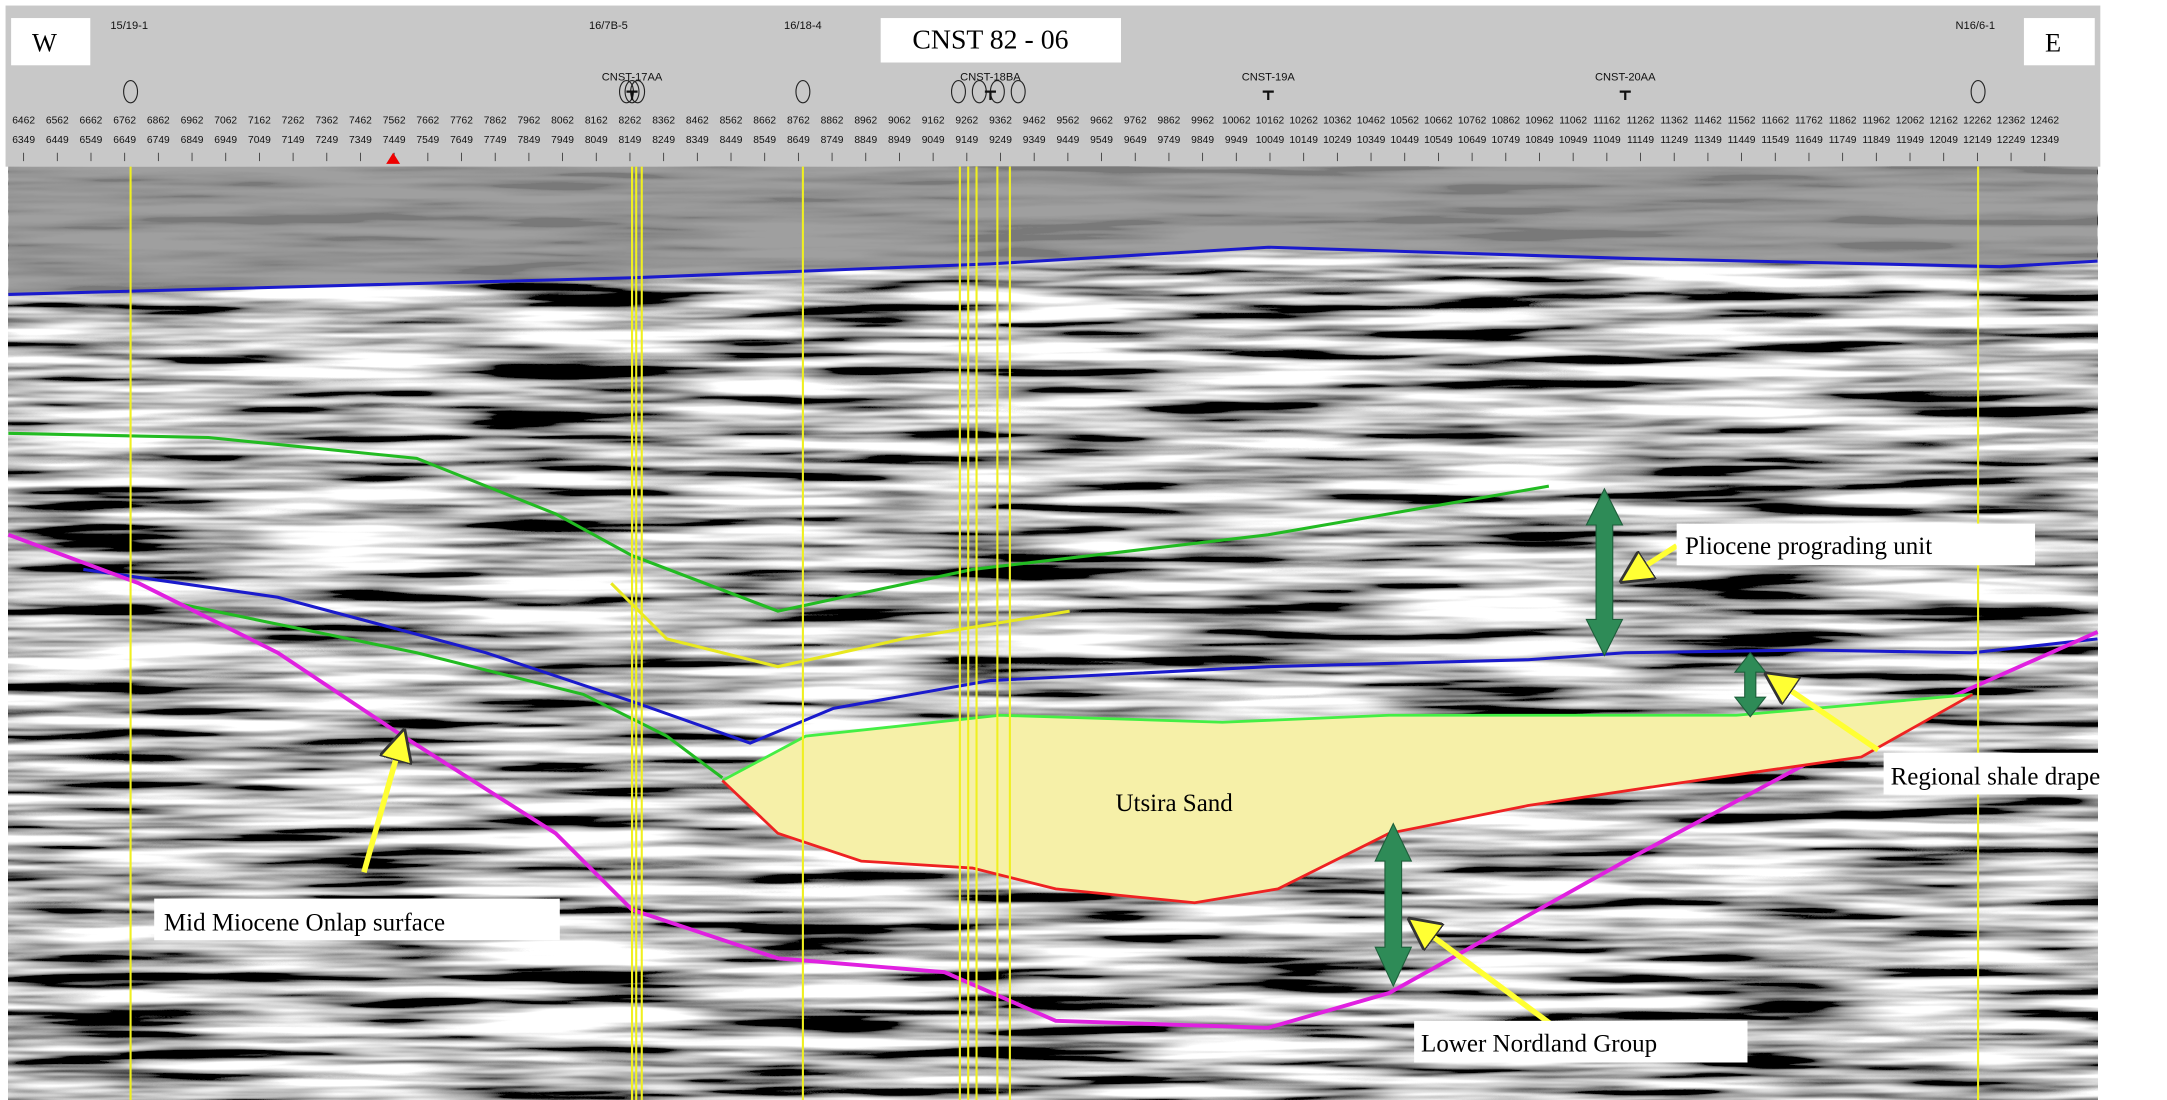  I want to click on trace-upper-label: 9162, so click(933, 121).